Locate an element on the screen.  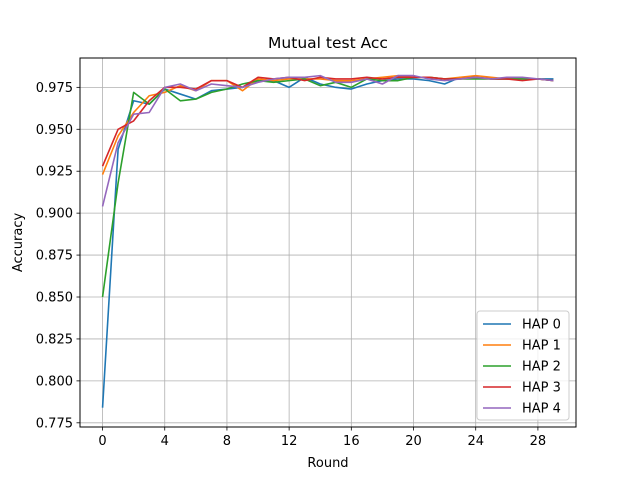
y-tick-label: 0.850 is located at coordinates (54, 298).